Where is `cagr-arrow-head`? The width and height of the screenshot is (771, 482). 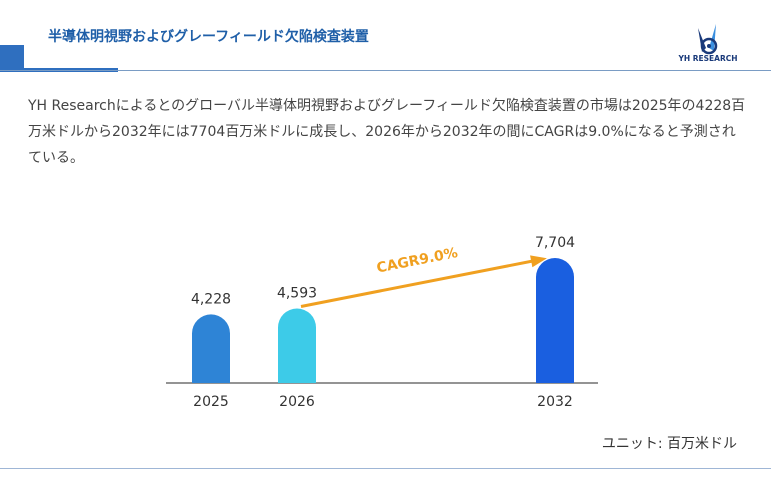
cagr-arrow-head is located at coordinates (538, 261).